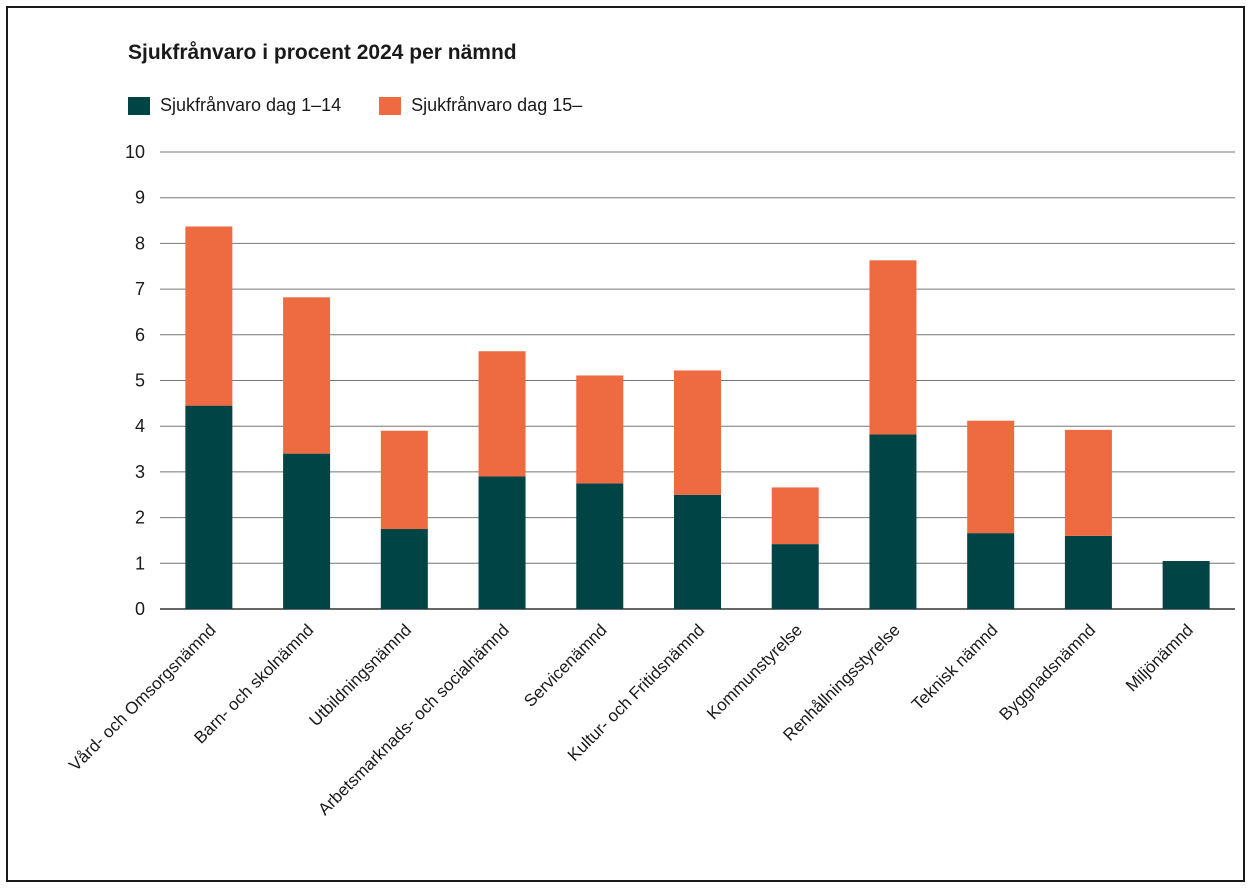 This screenshot has height=888, width=1253. Describe the element at coordinates (140, 426) in the screenshot. I see `y-tick-label: 4` at that location.